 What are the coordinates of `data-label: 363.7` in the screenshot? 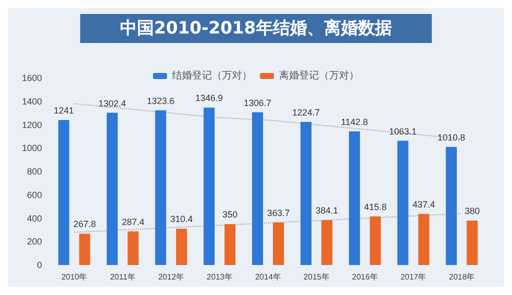 It's located at (278, 213).